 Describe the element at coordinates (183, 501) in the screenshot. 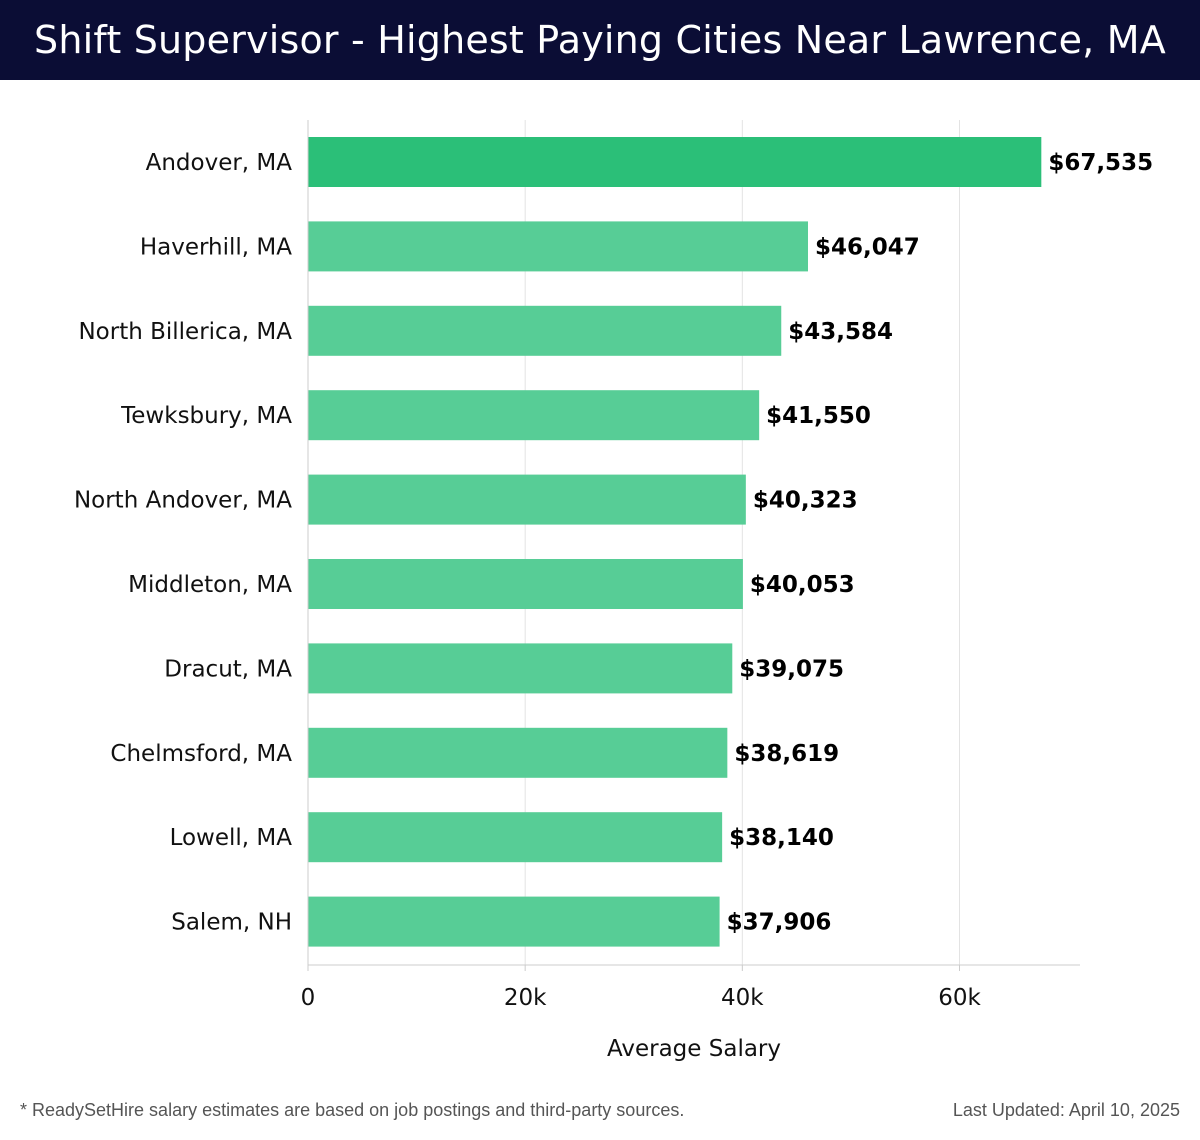

I see `category-label: North Andover, MA` at that location.